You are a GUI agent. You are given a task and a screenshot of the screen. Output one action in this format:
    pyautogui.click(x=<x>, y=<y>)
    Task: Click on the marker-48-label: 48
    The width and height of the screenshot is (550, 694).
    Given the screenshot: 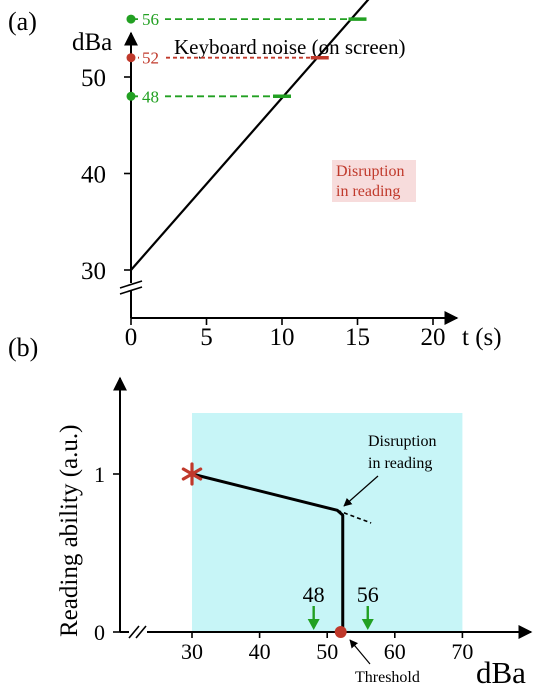 What is the action you would take?
    pyautogui.click(x=150, y=96)
    